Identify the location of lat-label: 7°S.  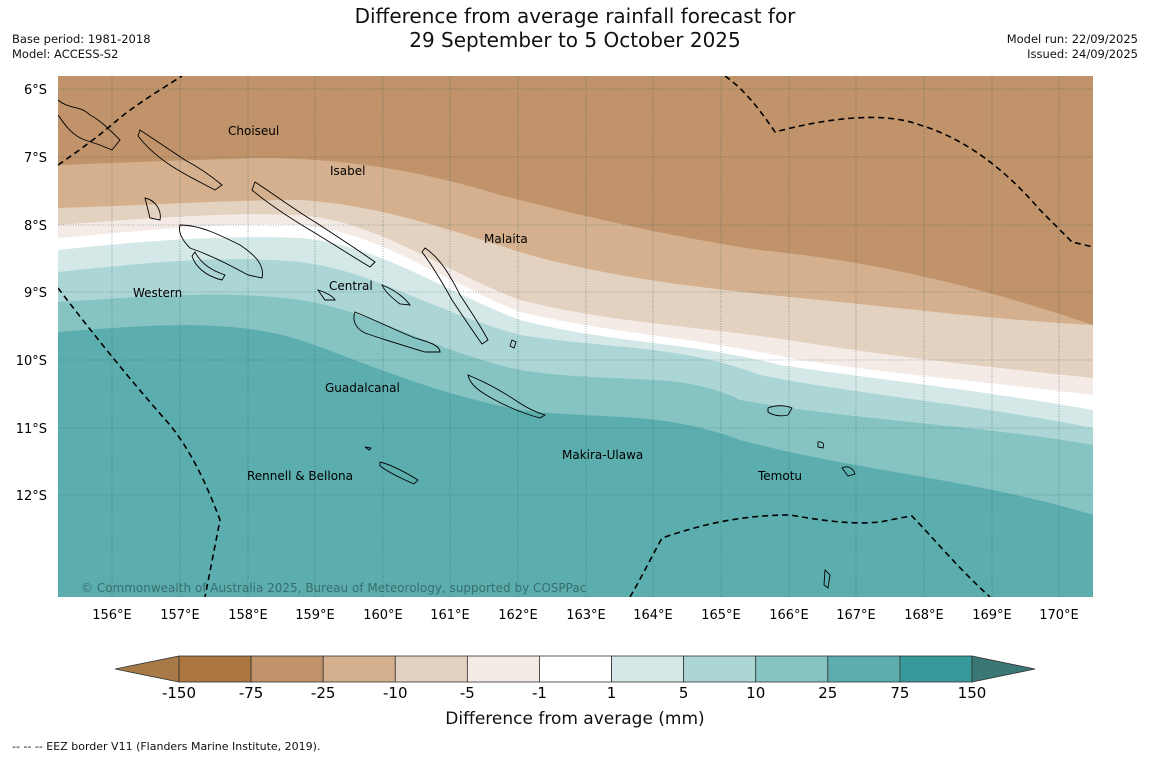
(35, 158).